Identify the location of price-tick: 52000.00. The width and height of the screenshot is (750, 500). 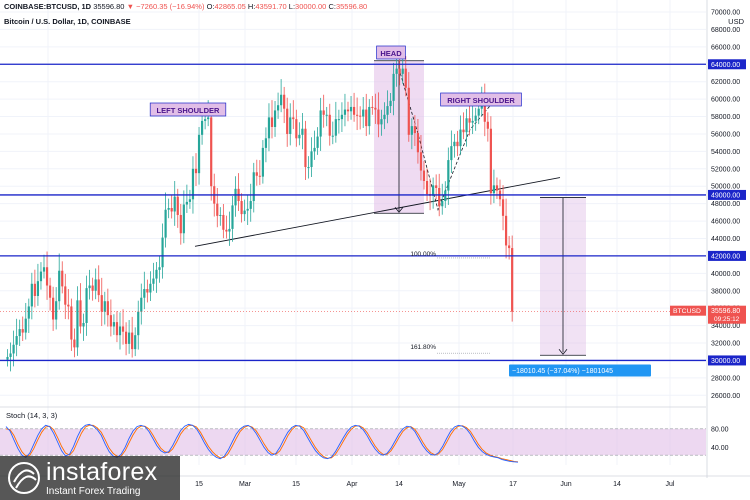
(725, 169).